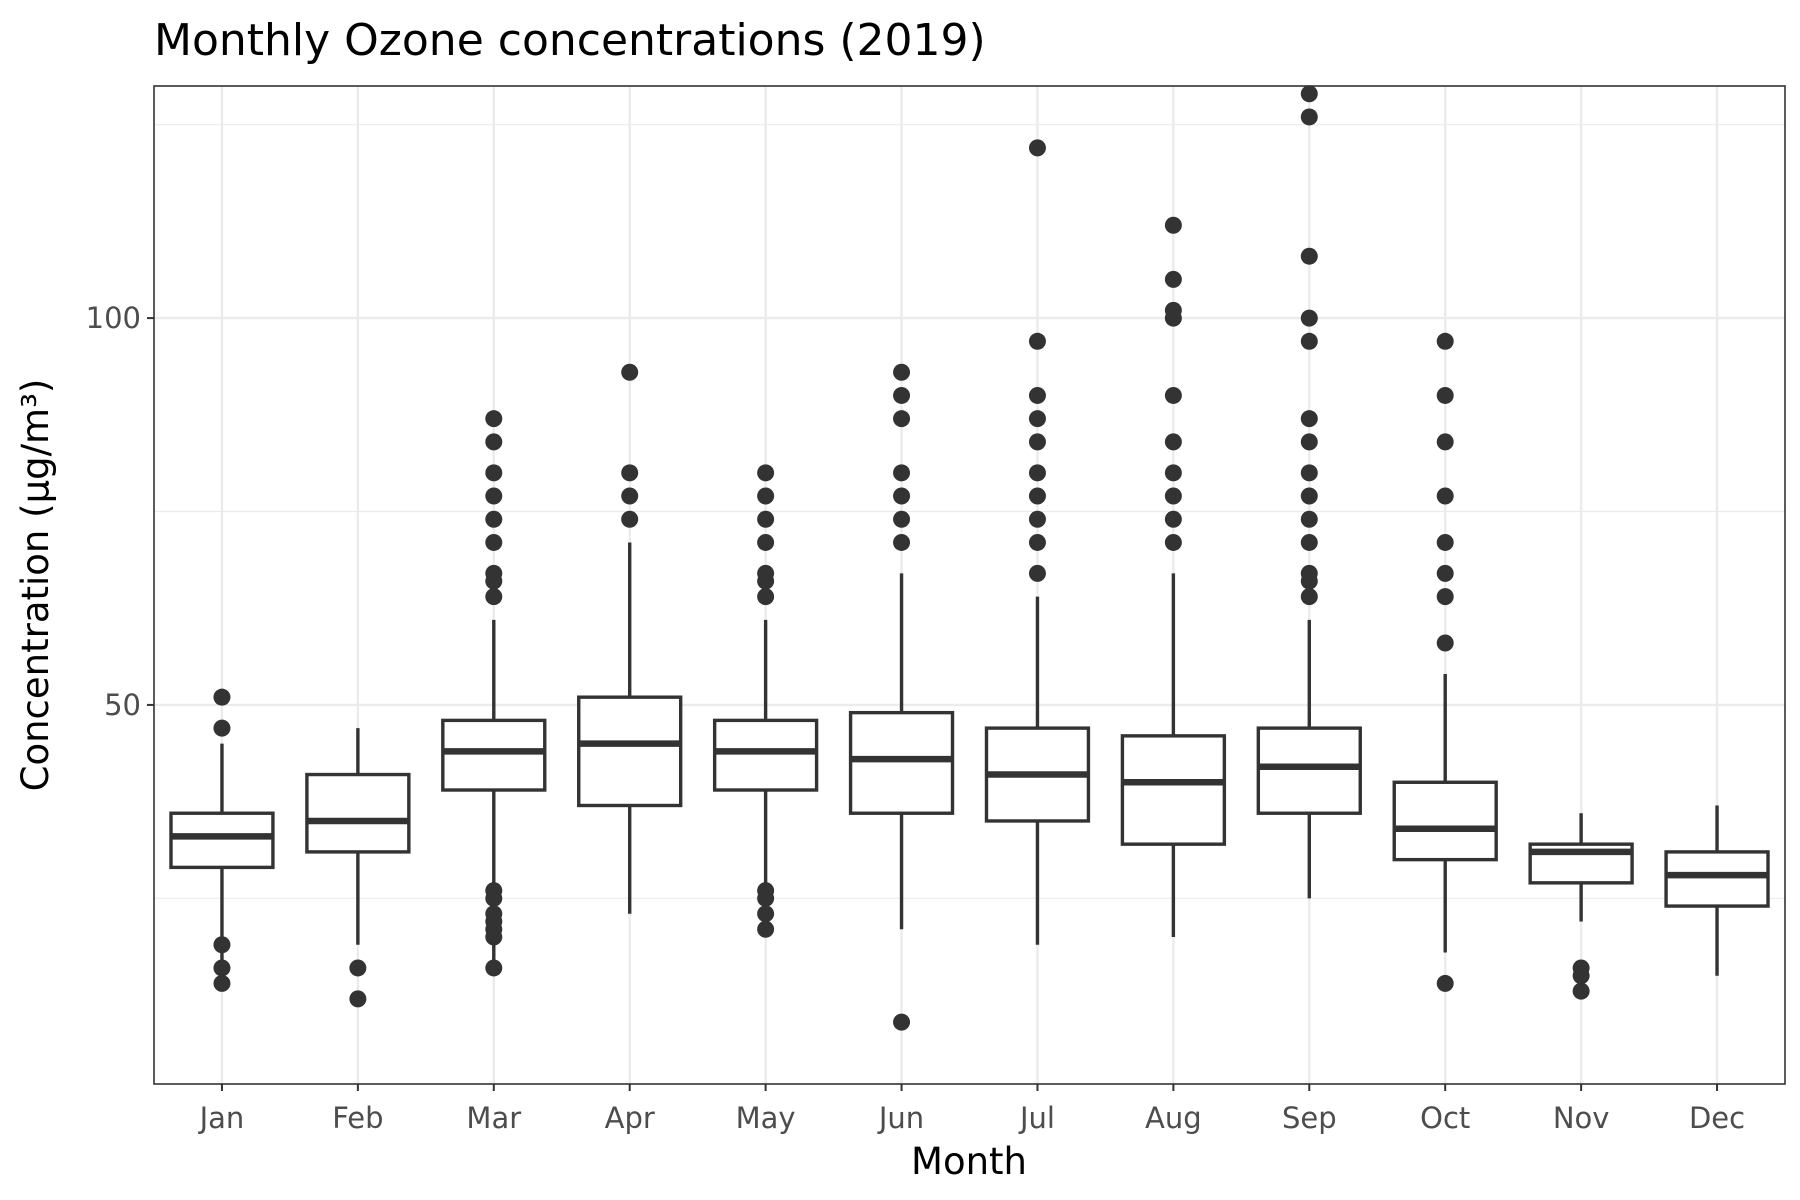 This screenshot has height=1200, width=1800. What do you see at coordinates (570, 40) in the screenshot?
I see `chart-title: Monthly Ozone concentrations (2019)` at bounding box center [570, 40].